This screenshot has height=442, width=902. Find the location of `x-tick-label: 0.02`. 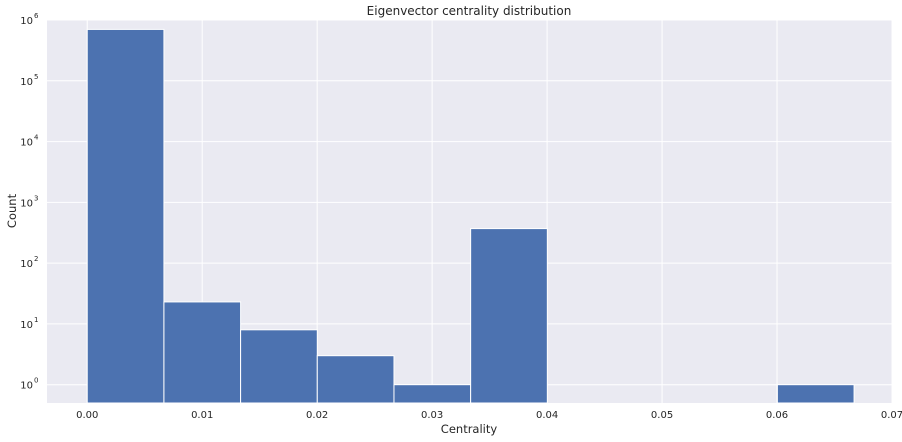

x-tick-label: 0.02 is located at coordinates (317, 415).